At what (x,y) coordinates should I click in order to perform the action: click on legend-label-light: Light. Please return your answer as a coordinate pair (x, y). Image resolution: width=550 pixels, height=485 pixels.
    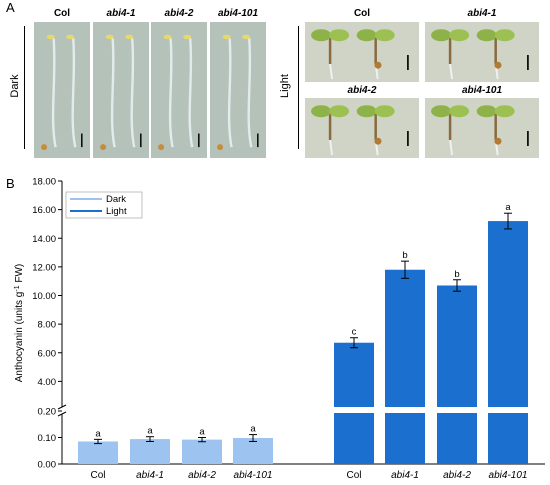
    Looking at the image, I should click on (116, 211).